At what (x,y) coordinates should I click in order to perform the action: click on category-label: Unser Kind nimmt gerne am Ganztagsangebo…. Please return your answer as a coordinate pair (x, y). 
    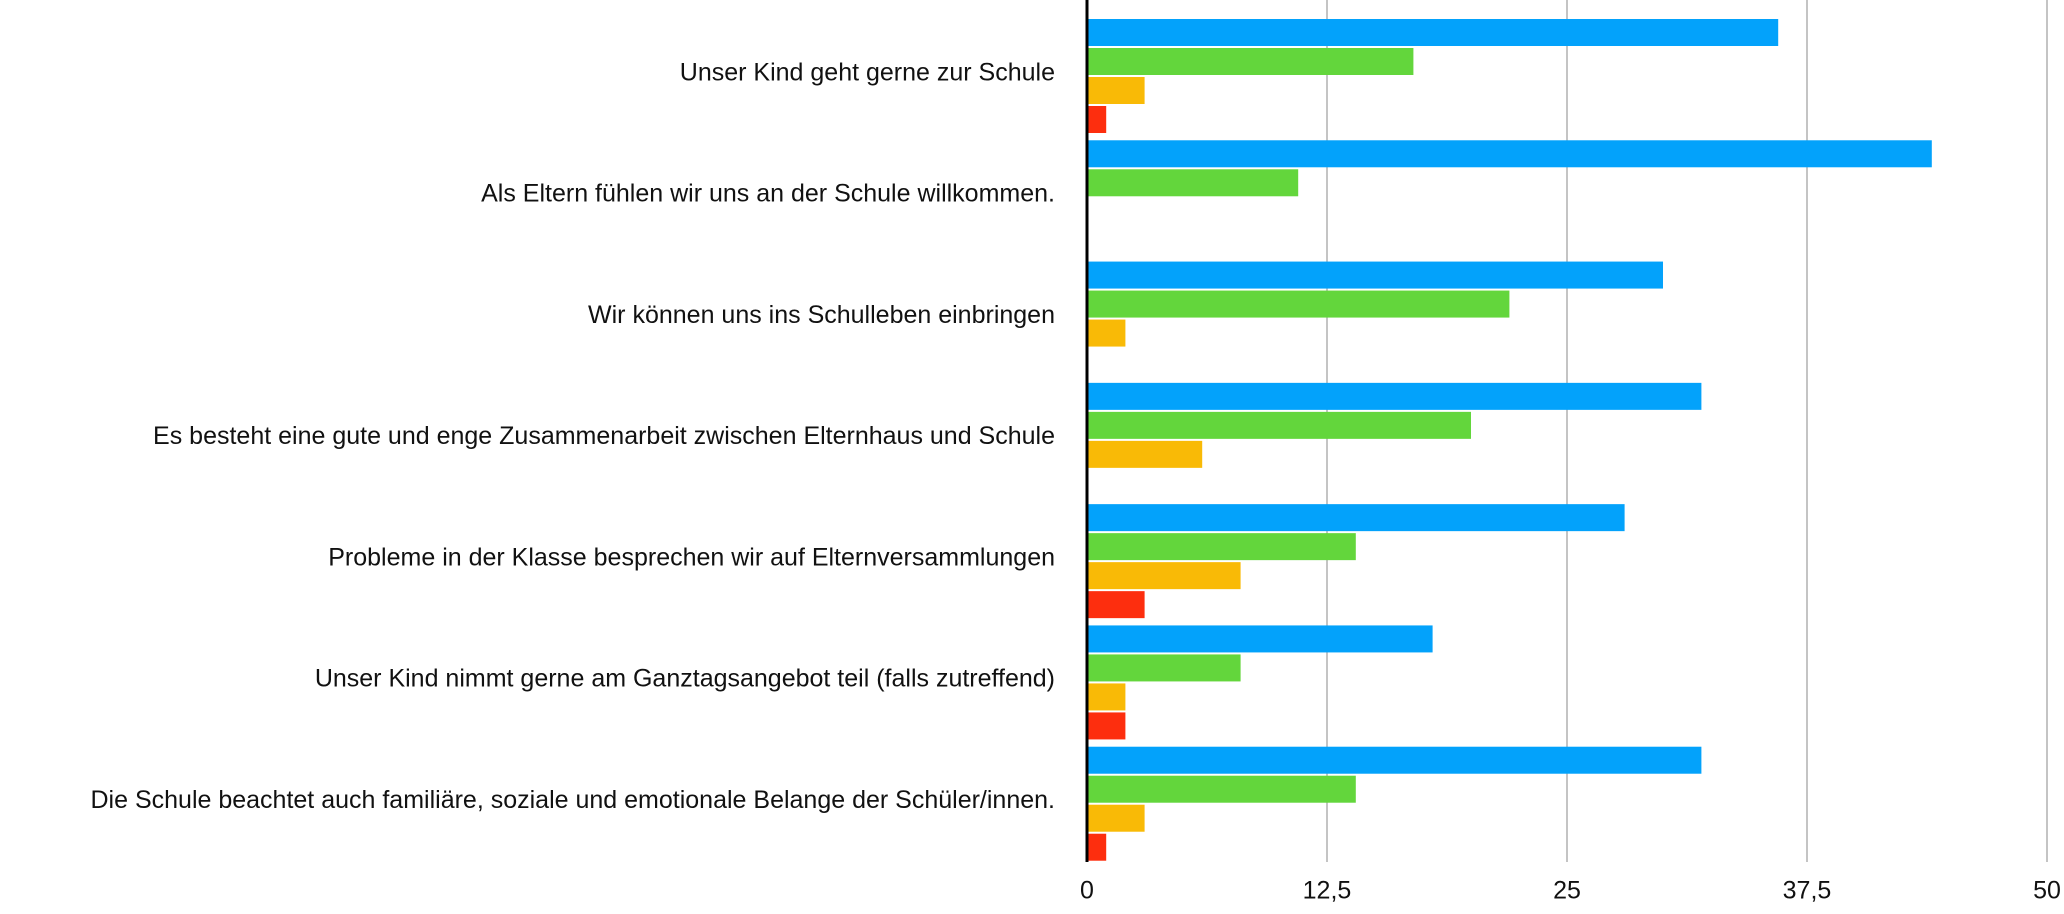
    Looking at the image, I should click on (685, 679).